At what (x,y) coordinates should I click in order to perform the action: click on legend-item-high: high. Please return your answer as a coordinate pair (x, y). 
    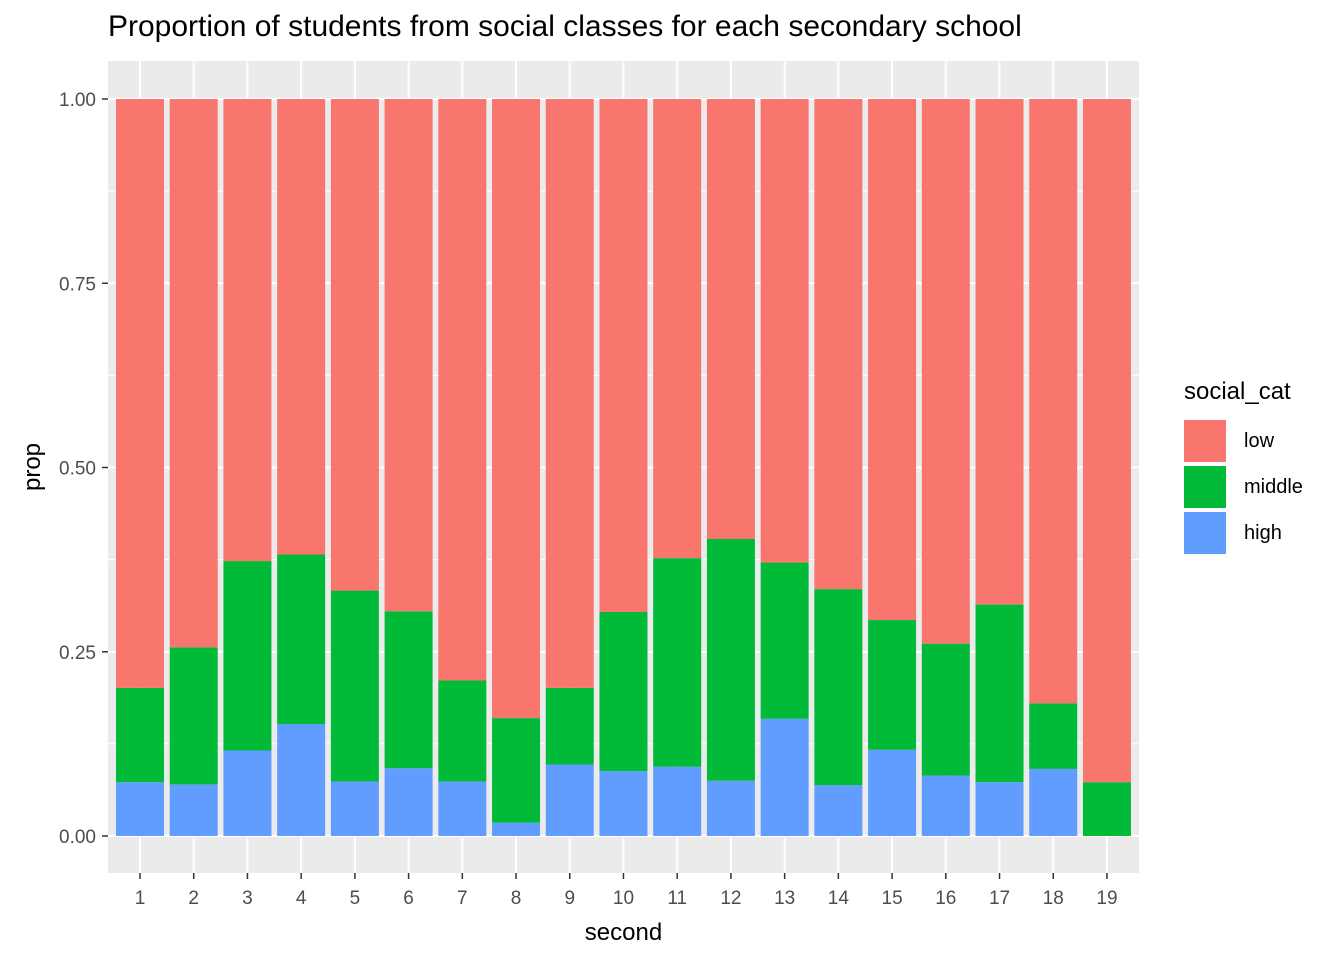
    Looking at the image, I should click on (1243, 533).